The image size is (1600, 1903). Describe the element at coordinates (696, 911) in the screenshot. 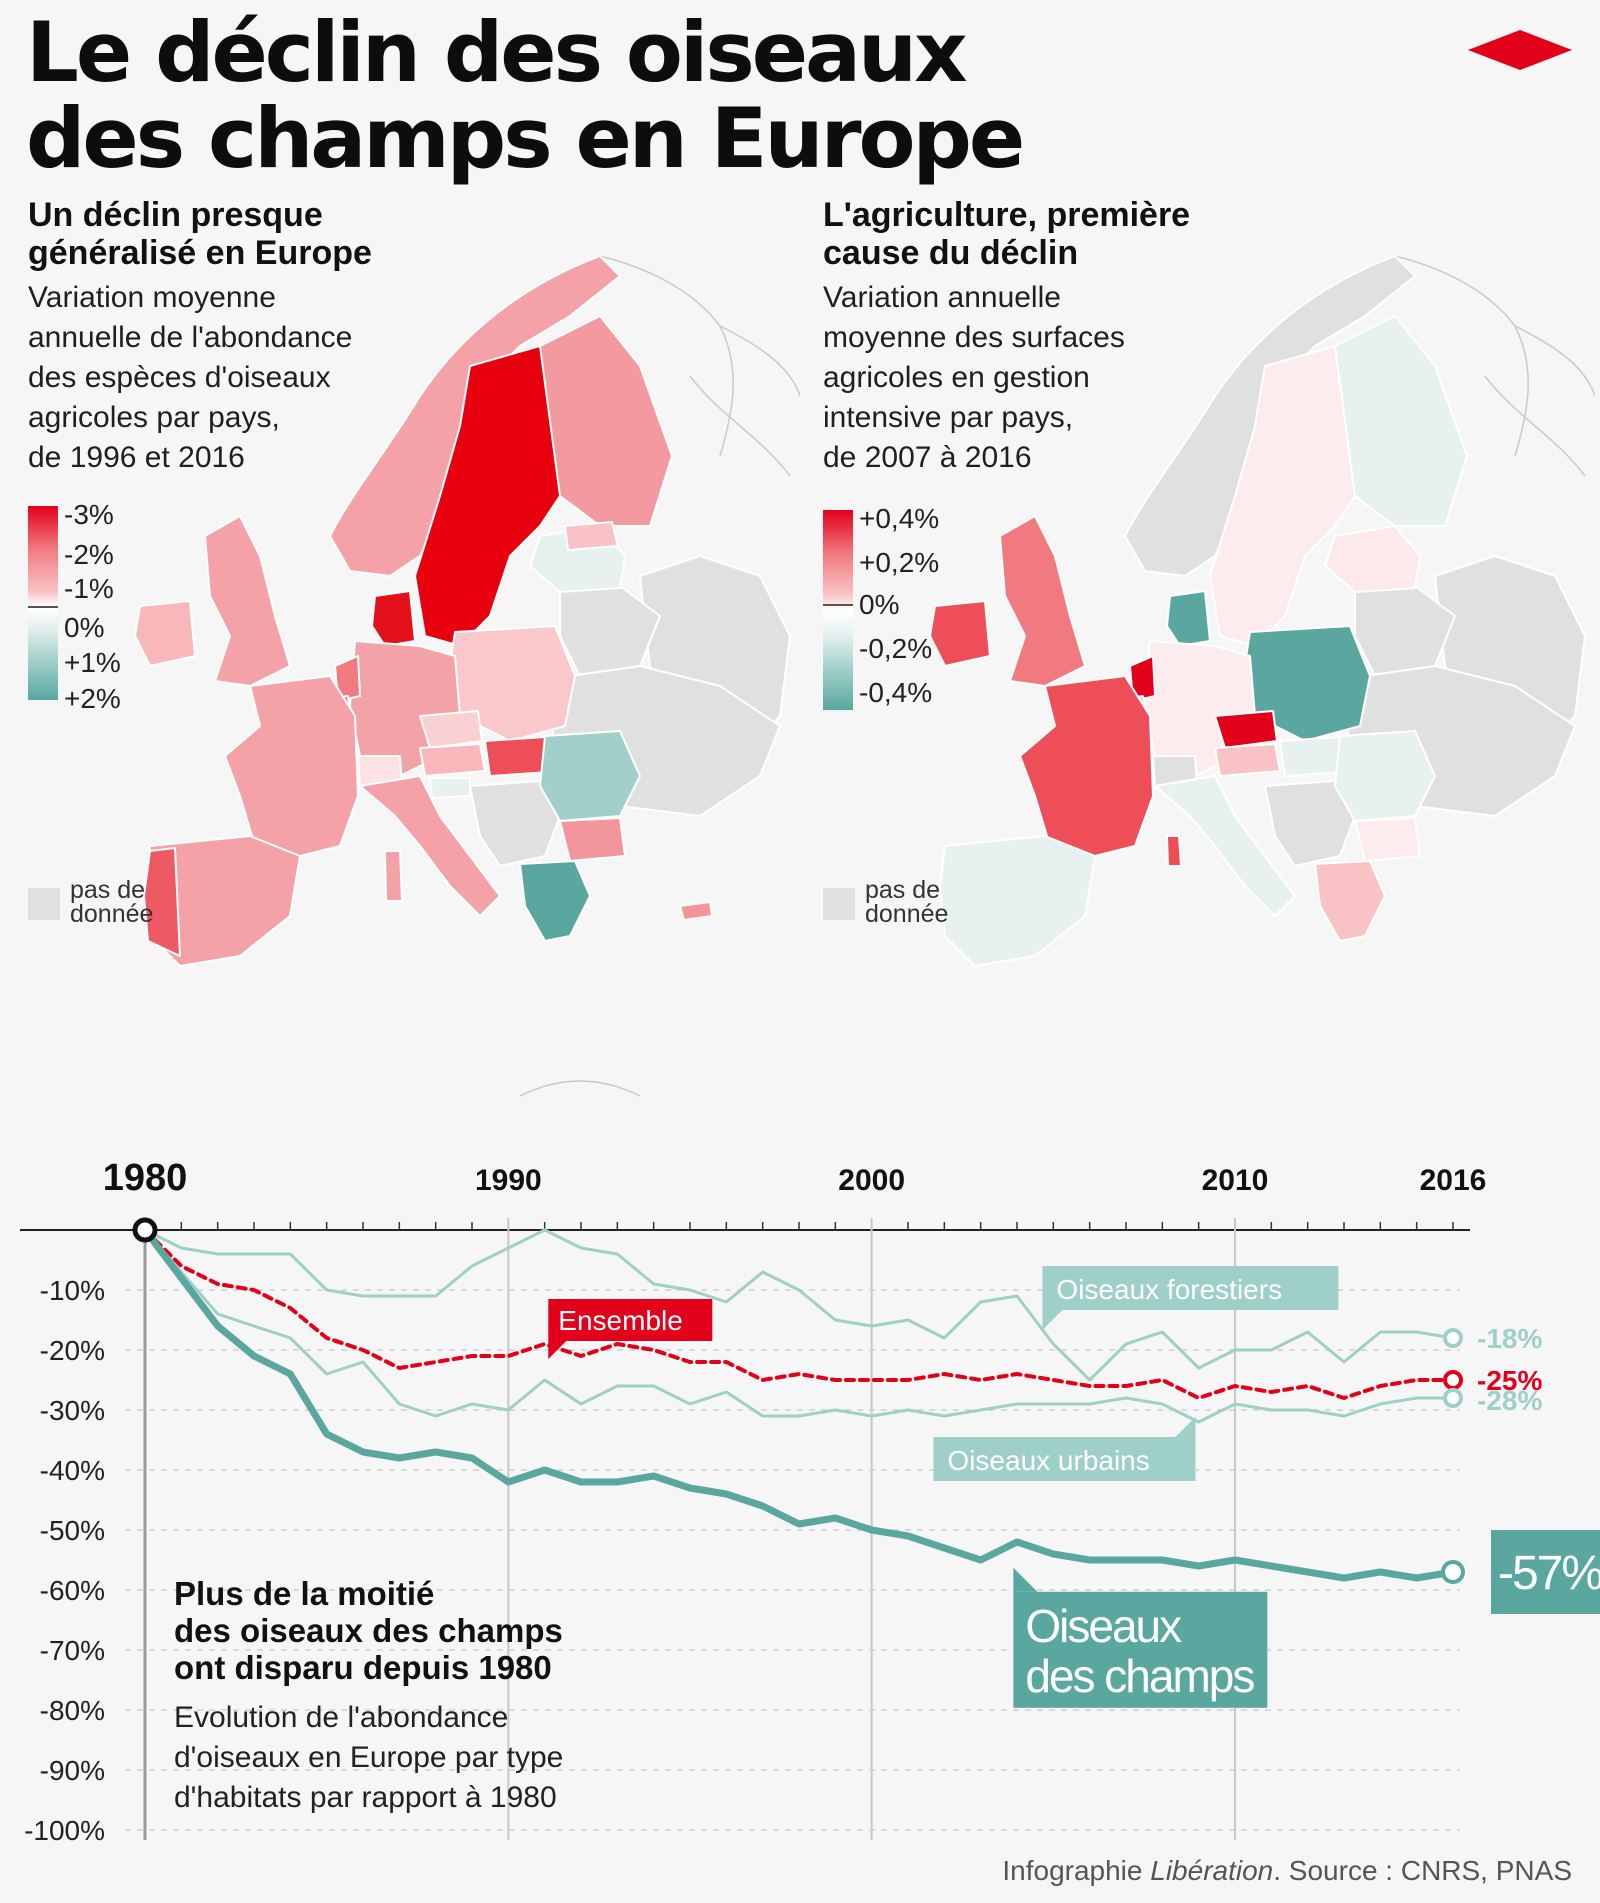

I see `map-cyprus` at that location.